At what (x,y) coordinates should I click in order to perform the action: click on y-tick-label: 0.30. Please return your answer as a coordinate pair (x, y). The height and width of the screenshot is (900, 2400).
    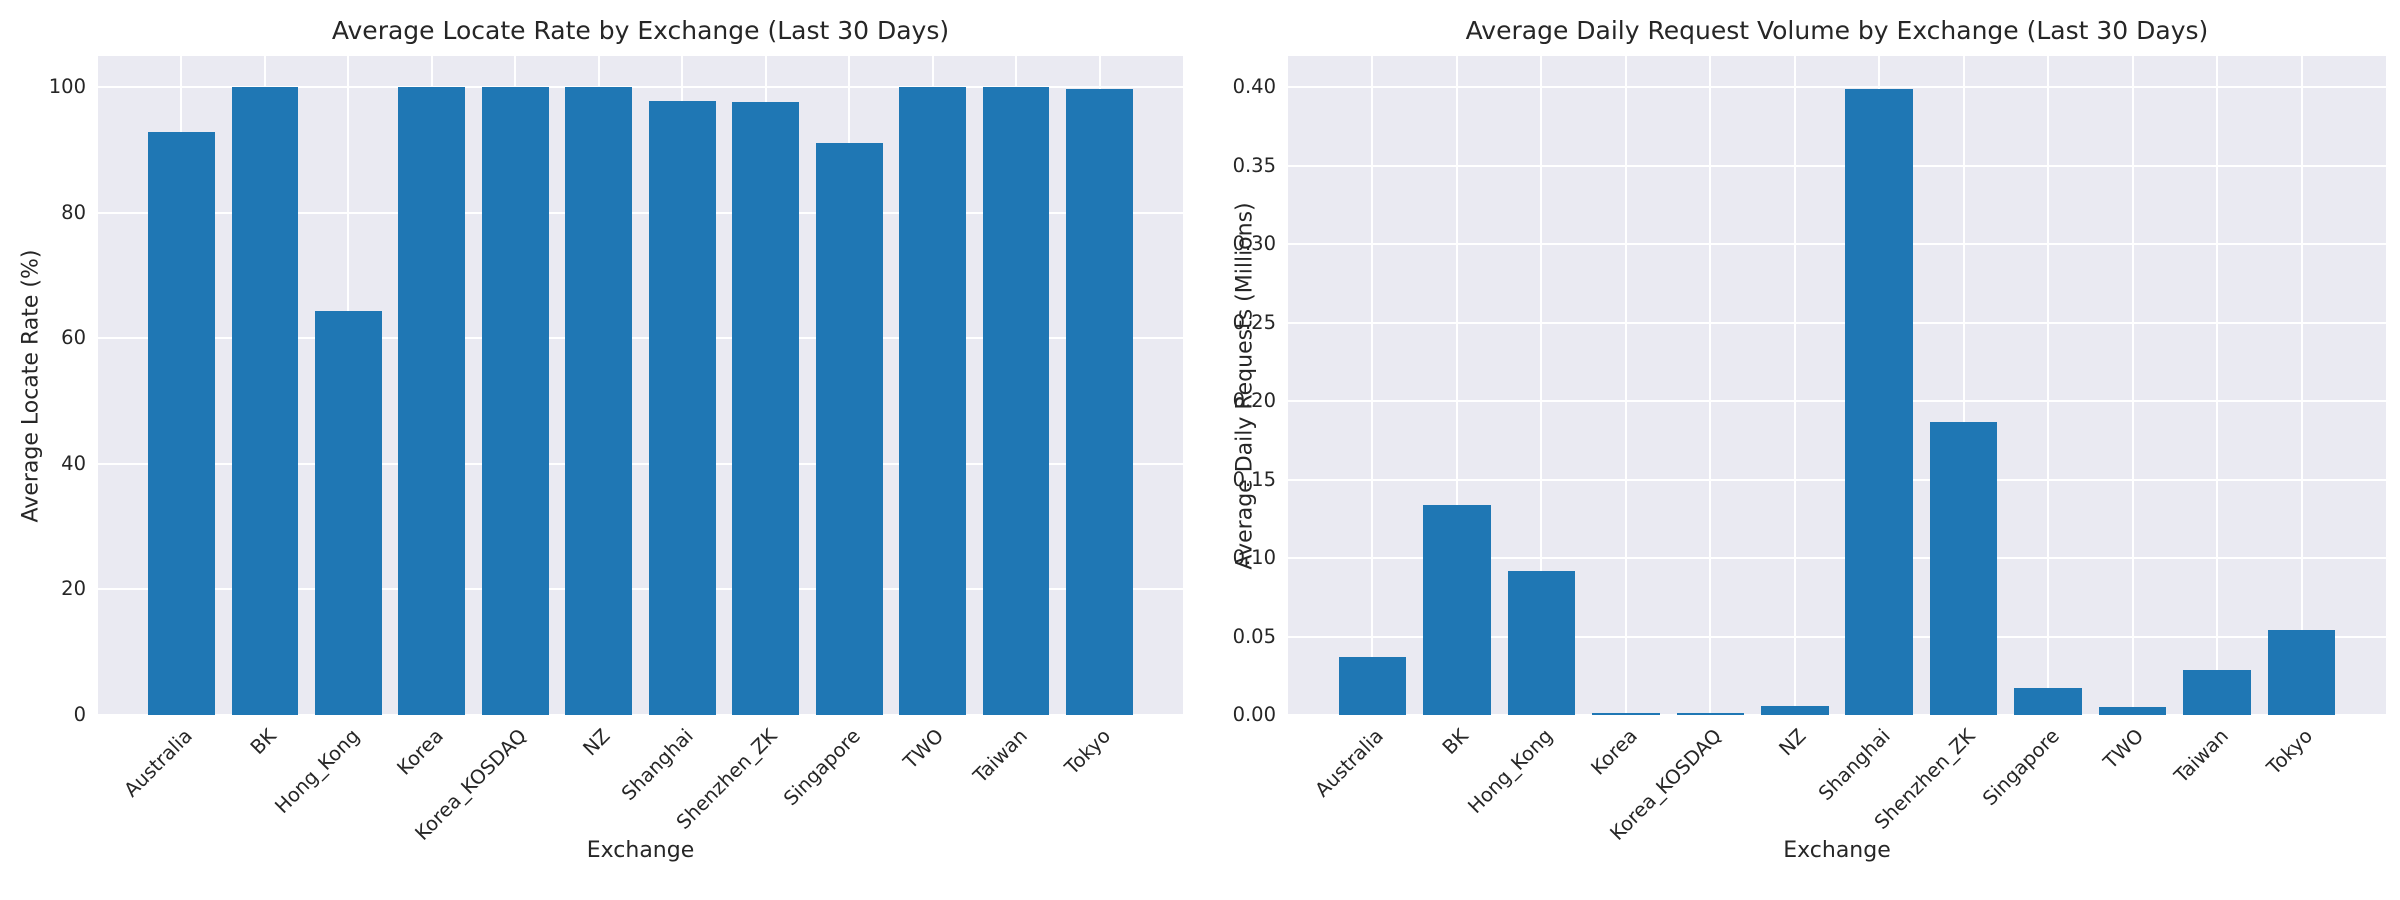
    Looking at the image, I should click on (1254, 244).